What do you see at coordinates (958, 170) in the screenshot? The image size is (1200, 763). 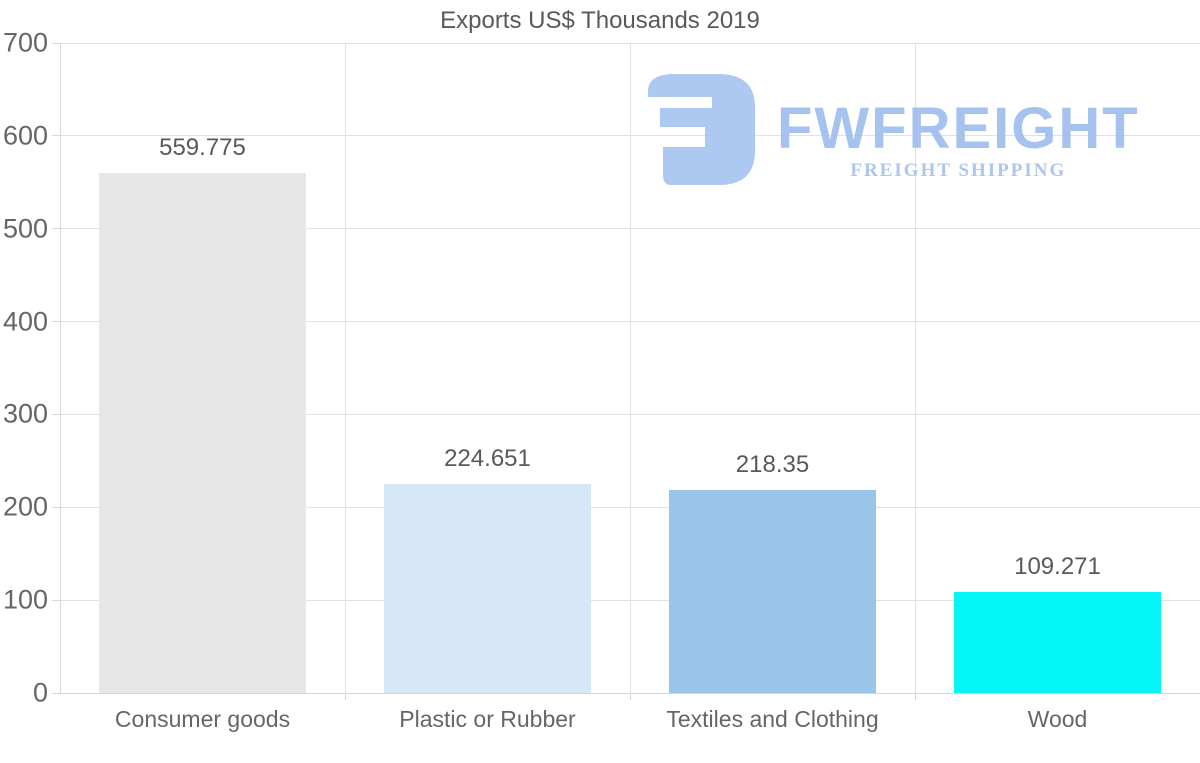 I see `logo-tagline: FREIGHT SHIPPING` at bounding box center [958, 170].